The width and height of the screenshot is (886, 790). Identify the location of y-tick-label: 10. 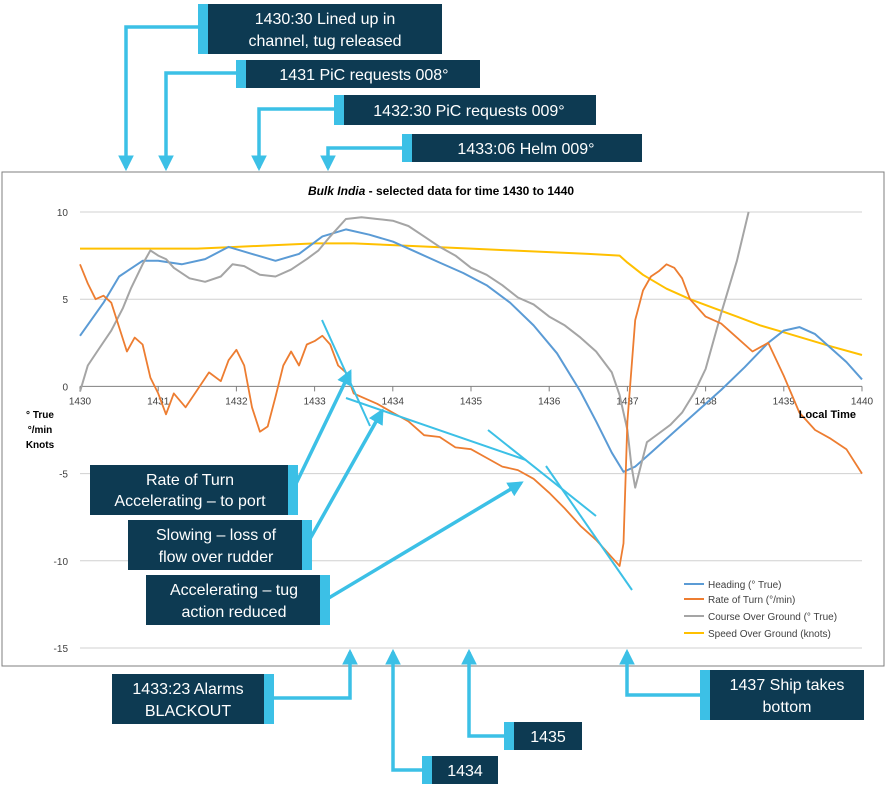
(63, 213).